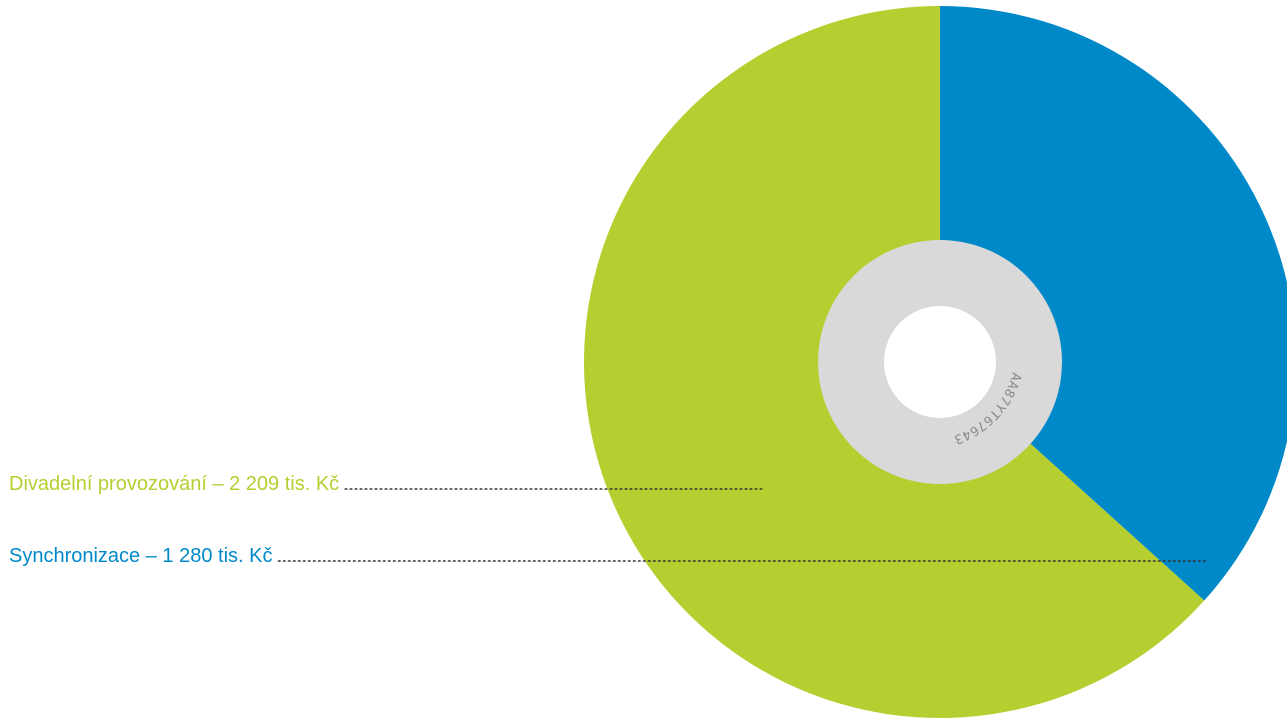 This screenshot has width=1287, height=718. Describe the element at coordinates (742, 525) in the screenshot. I see `leader-lines` at that location.